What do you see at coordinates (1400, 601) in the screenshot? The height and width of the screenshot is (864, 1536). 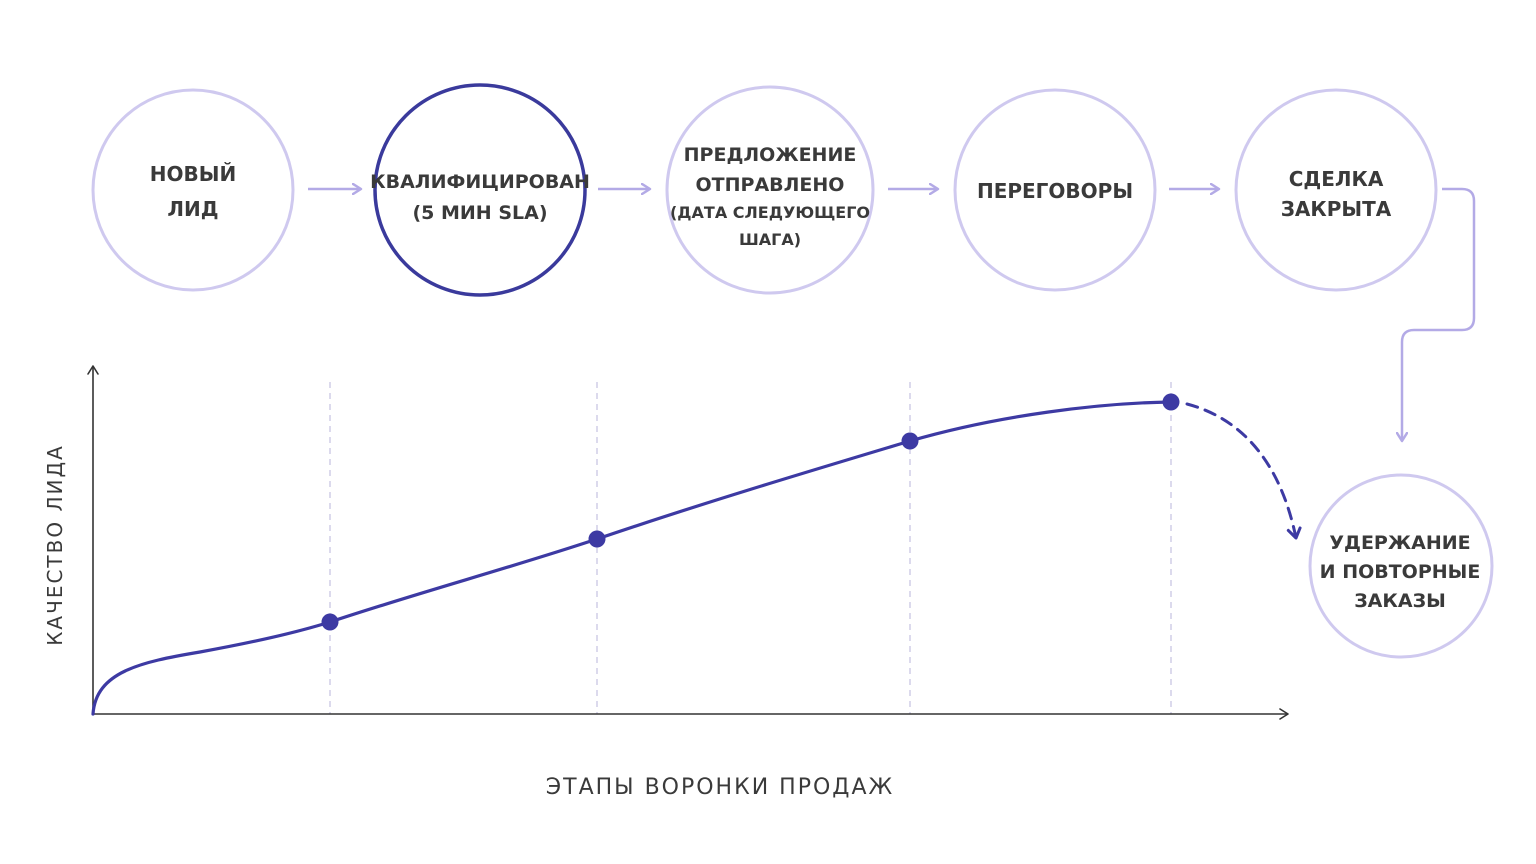 I see `retention-line: ЗАКАЗЫ` at bounding box center [1400, 601].